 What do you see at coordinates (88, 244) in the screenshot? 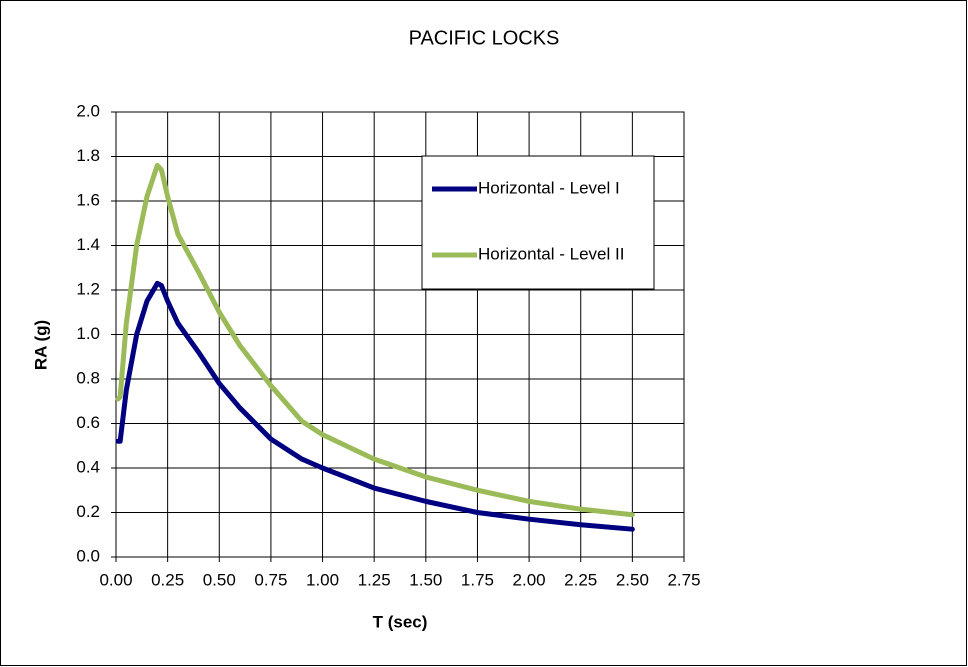
I see `y-tick-label: 1.4` at bounding box center [88, 244].